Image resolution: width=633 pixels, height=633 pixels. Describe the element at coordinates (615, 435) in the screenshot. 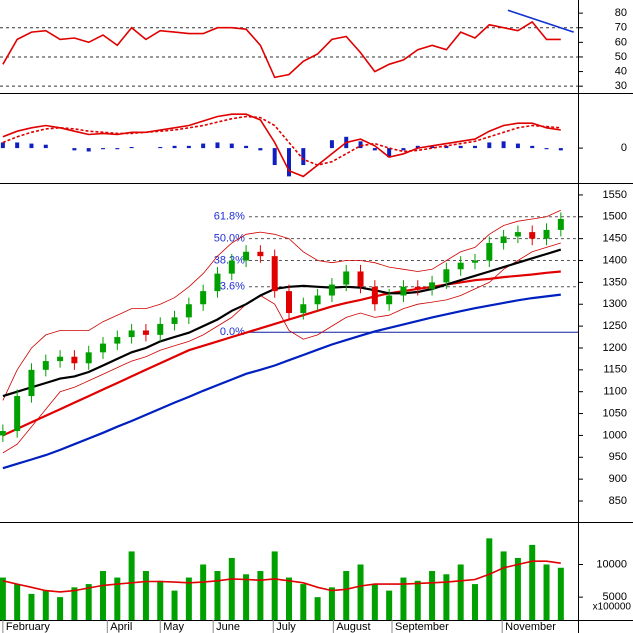

I see `y-tick-label: 1000` at that location.